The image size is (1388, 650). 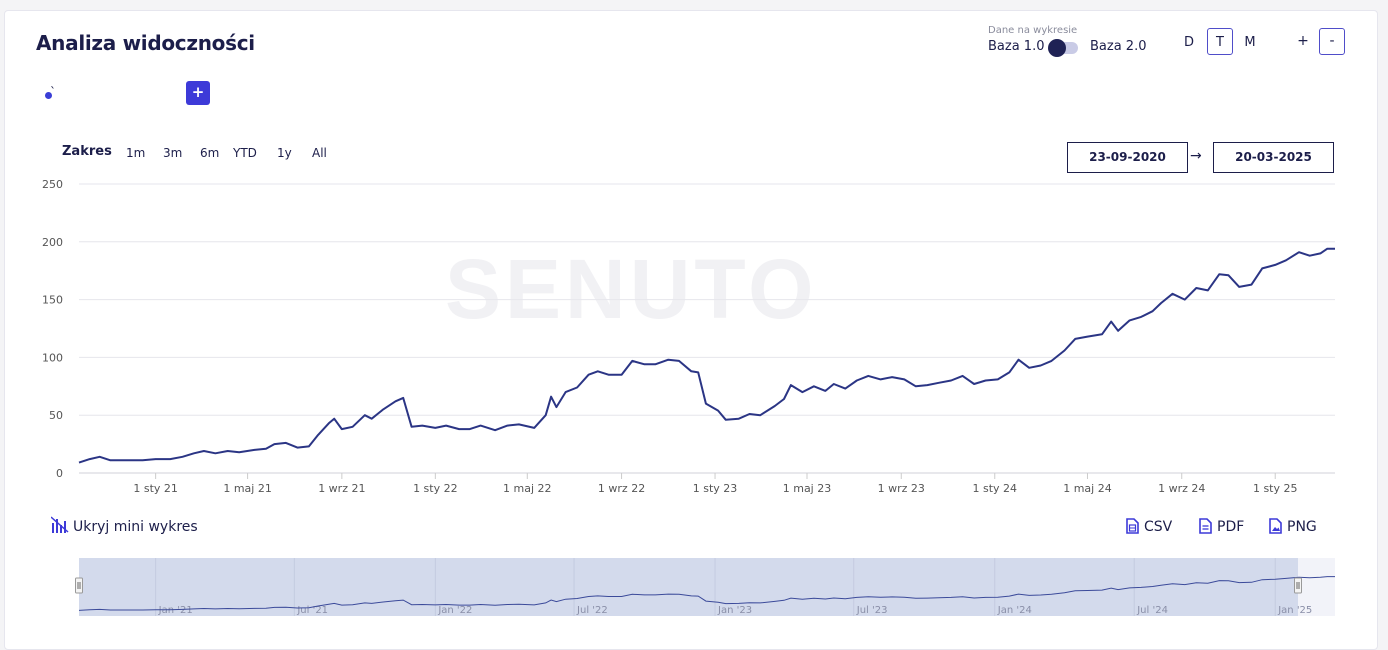 What do you see at coordinates (454, 610) in the screenshot?
I see `navigator-tick-label: Jan '22` at bounding box center [454, 610].